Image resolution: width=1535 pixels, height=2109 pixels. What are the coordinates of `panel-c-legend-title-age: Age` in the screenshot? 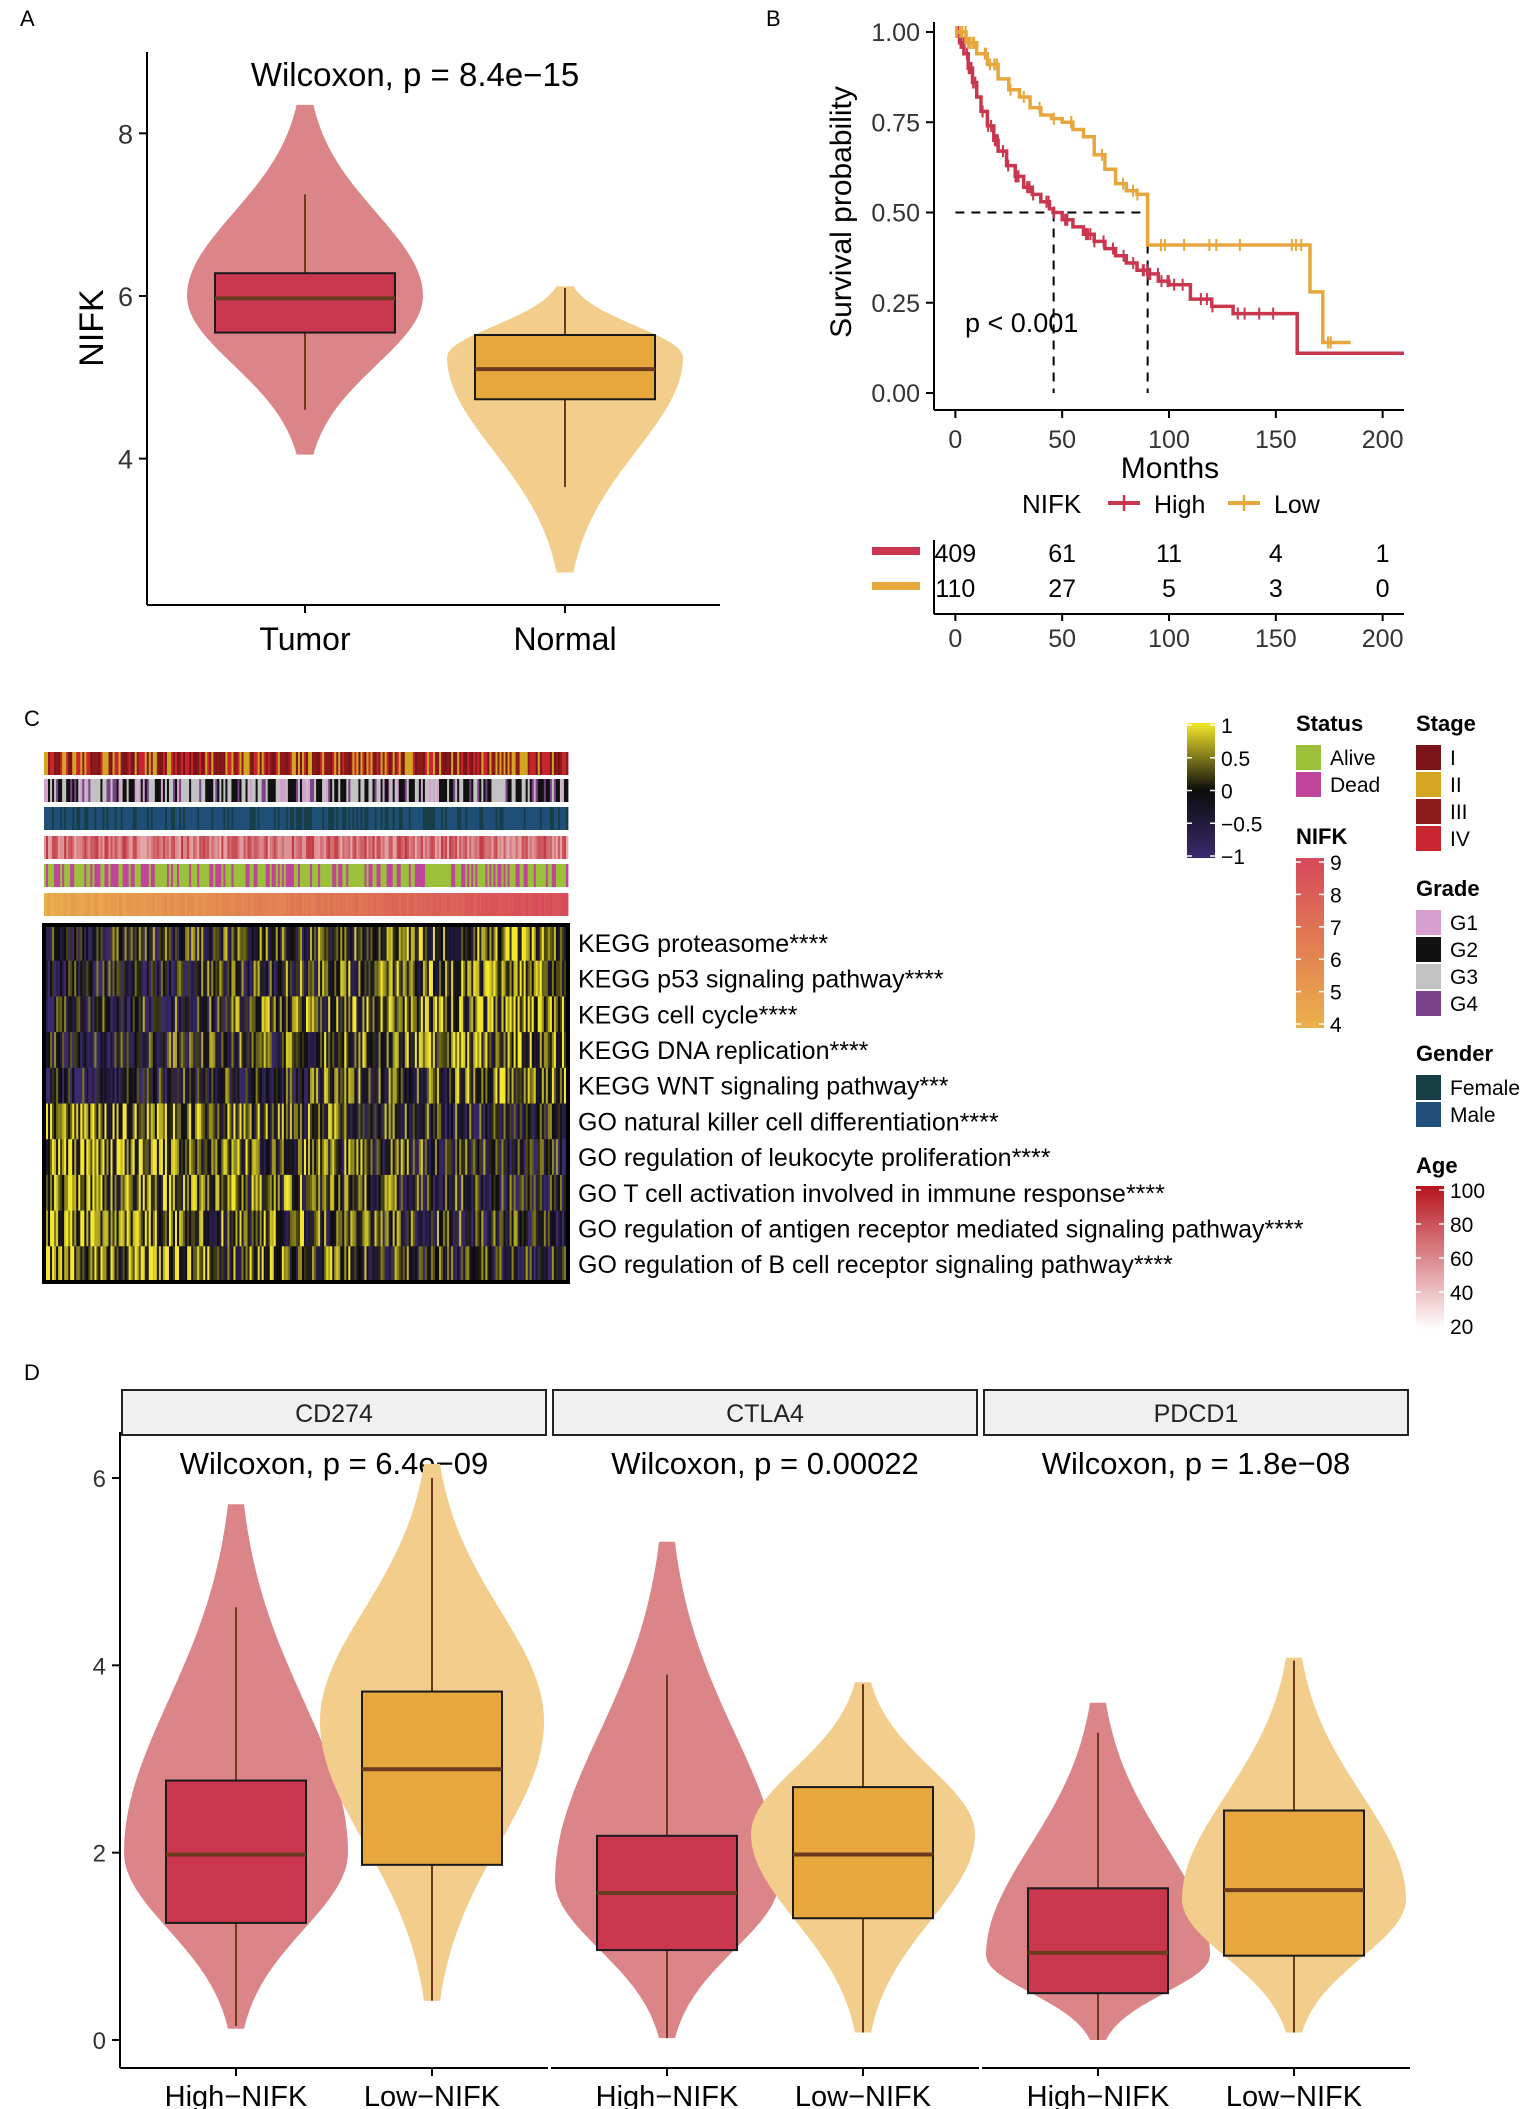 It's located at (1437, 1165).